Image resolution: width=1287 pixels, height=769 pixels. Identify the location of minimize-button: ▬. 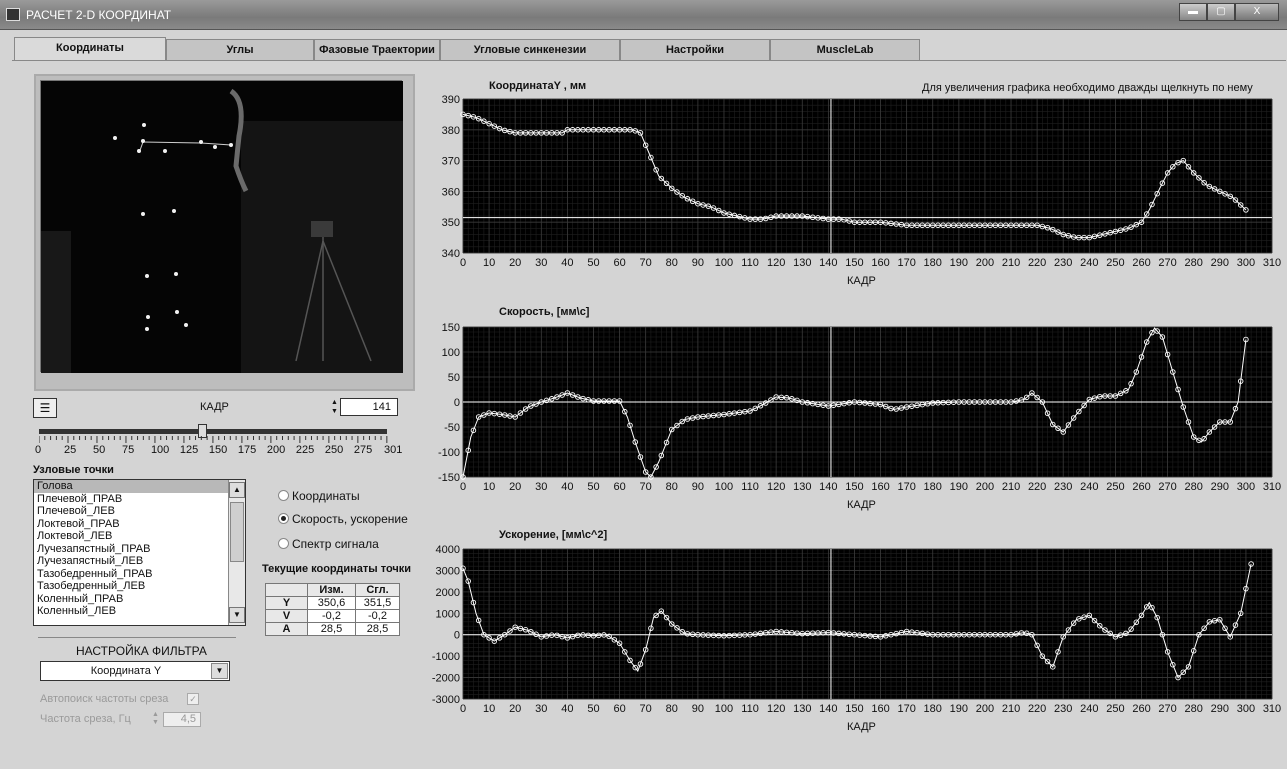
(1193, 12).